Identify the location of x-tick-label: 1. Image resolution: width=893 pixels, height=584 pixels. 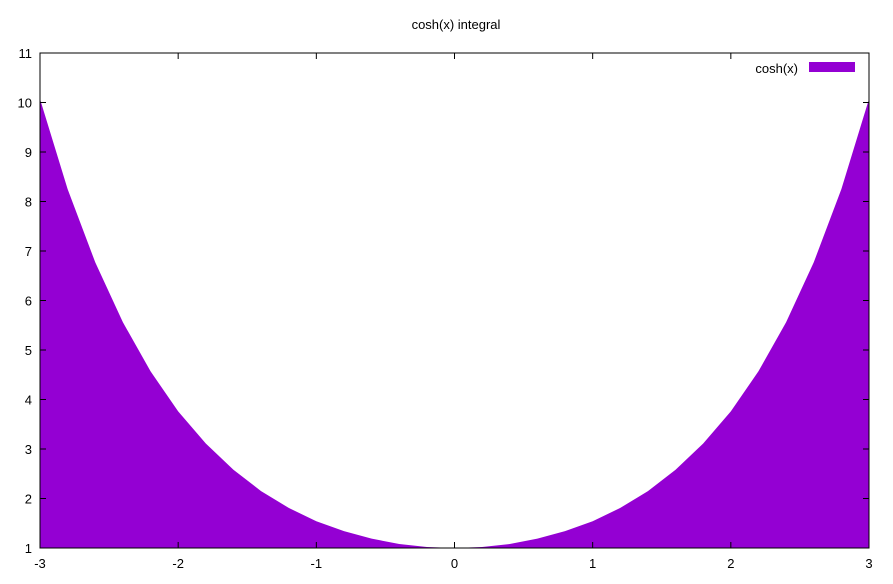
(592, 563).